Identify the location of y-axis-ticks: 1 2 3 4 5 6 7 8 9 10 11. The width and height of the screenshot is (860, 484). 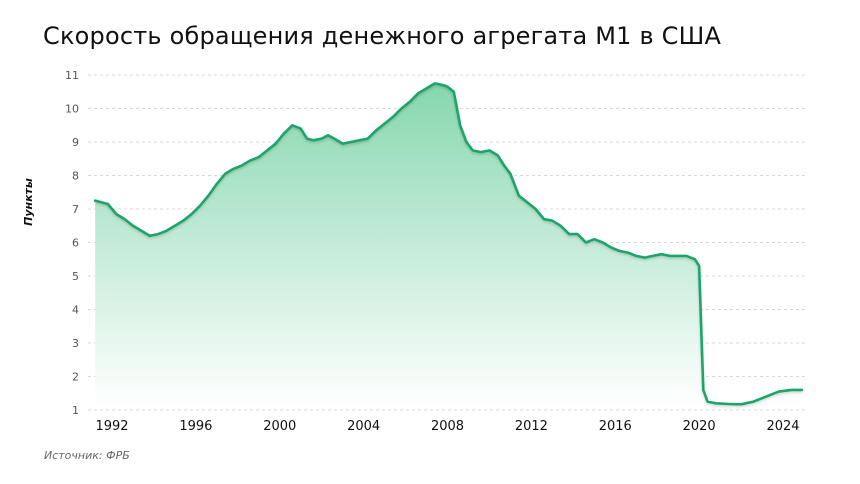
(72, 243).